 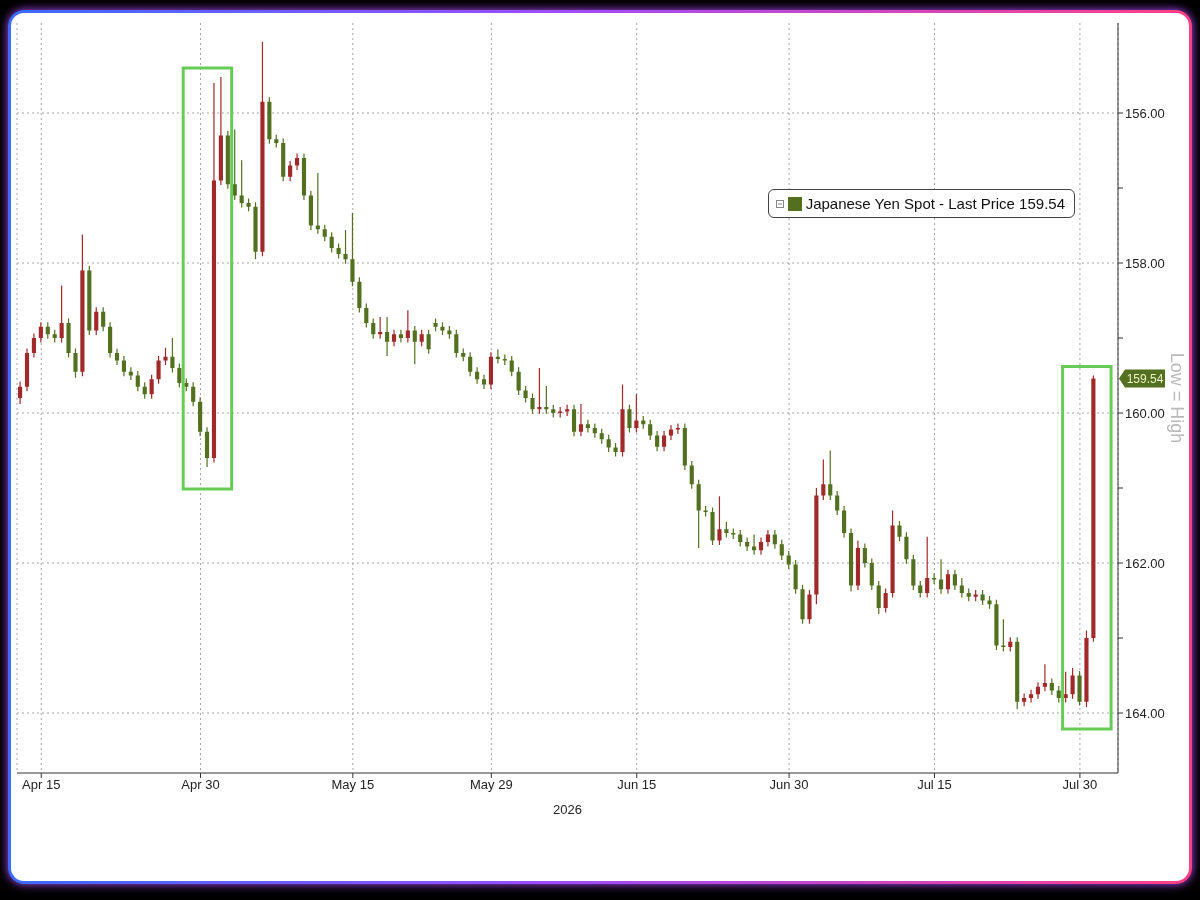 I want to click on text: 159.54, so click(x=1145, y=378).